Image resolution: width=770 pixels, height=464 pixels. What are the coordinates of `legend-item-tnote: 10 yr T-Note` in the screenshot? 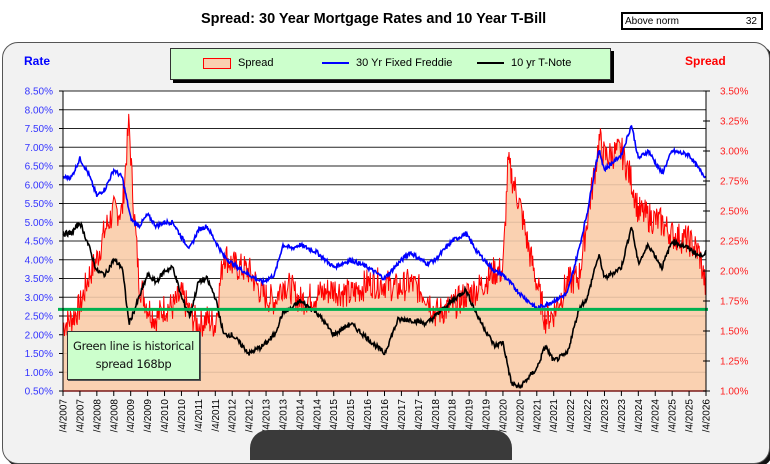 It's located at (524, 63).